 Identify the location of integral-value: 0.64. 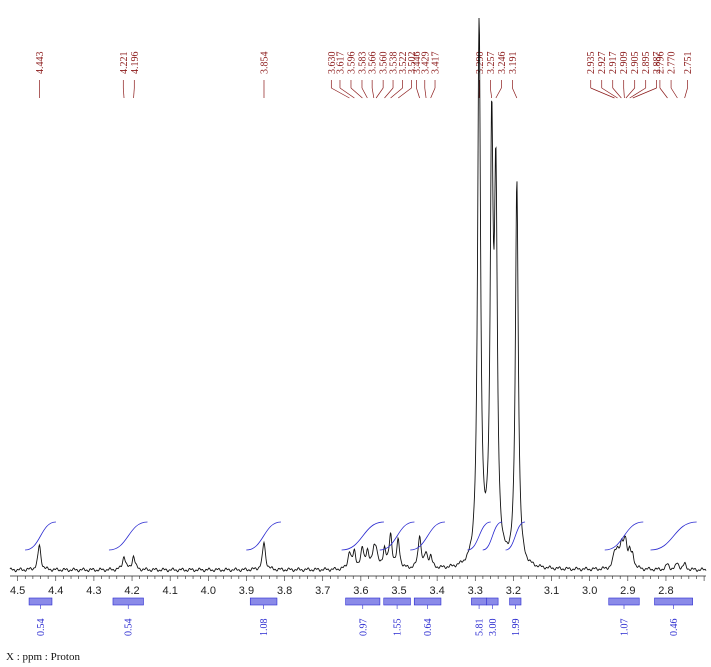
(428, 628).